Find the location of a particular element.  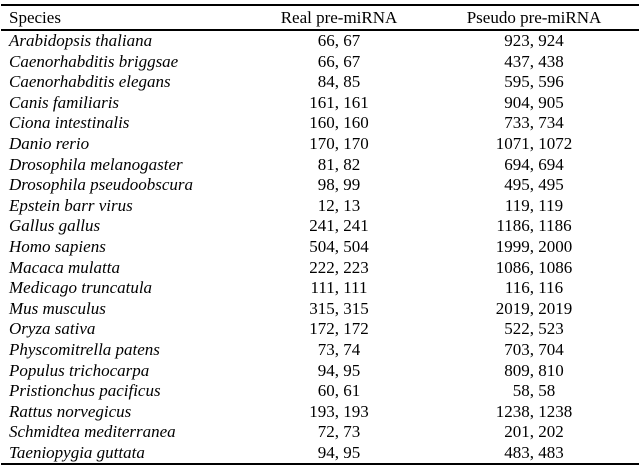

table-row: Arabidopsis thaliana 66, 67 923, 924 is located at coordinates (320, 41).